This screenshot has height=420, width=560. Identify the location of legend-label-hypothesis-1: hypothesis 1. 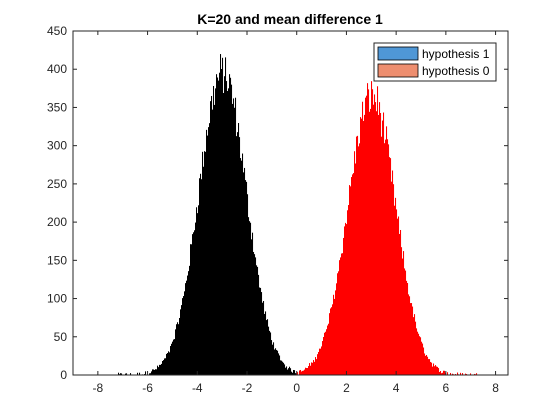
(456, 54).